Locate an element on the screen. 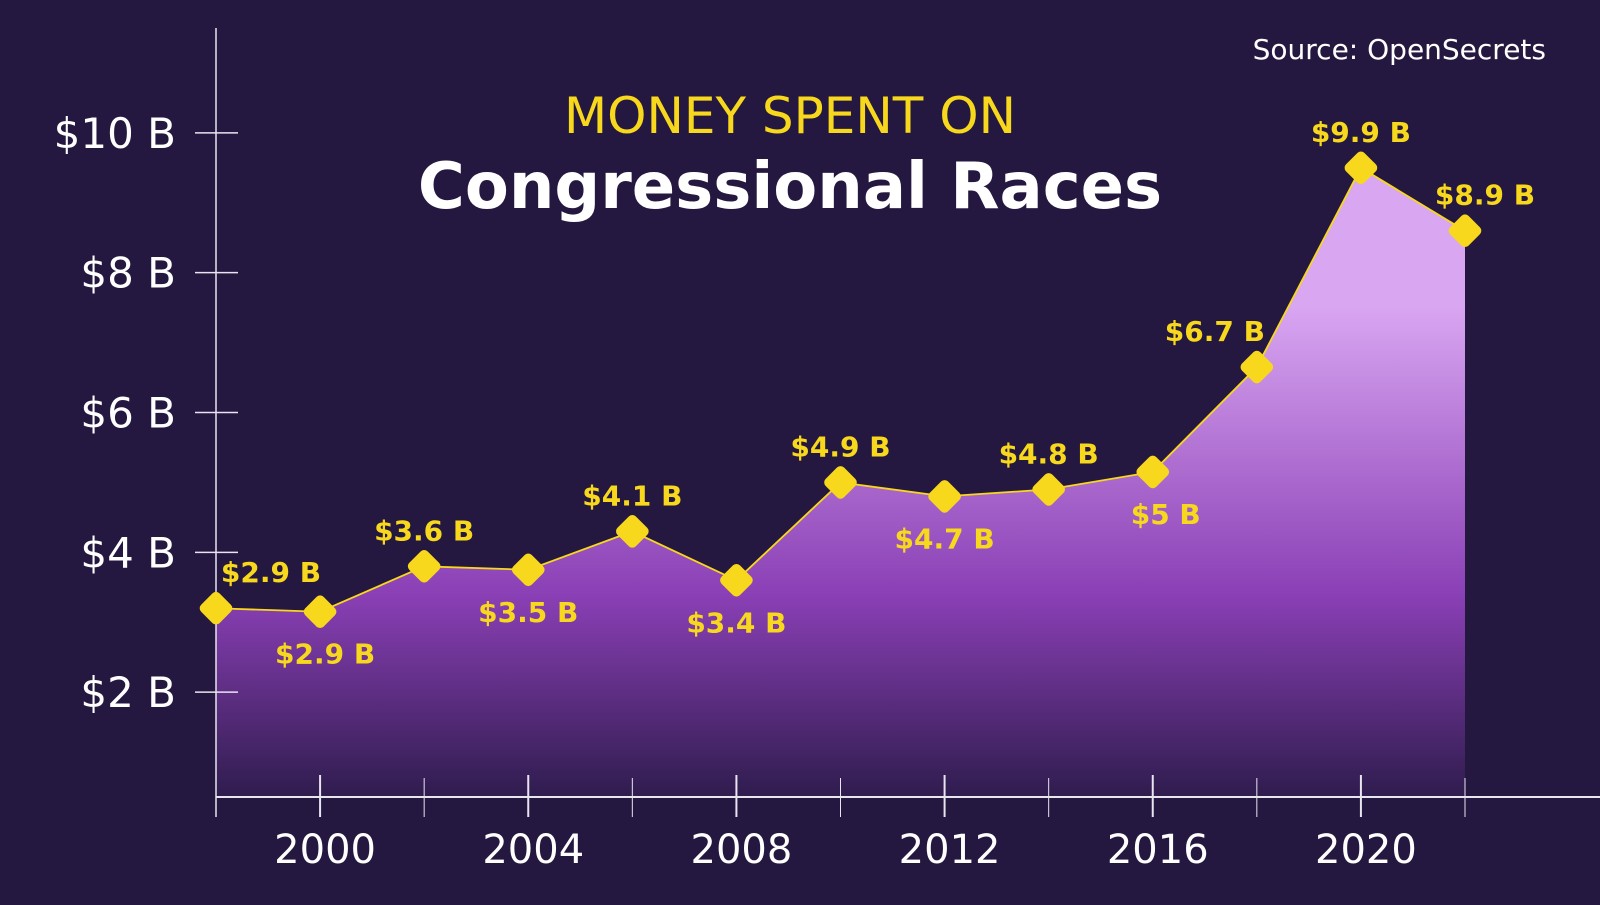  x-tick-label: 2008 is located at coordinates (742, 850).